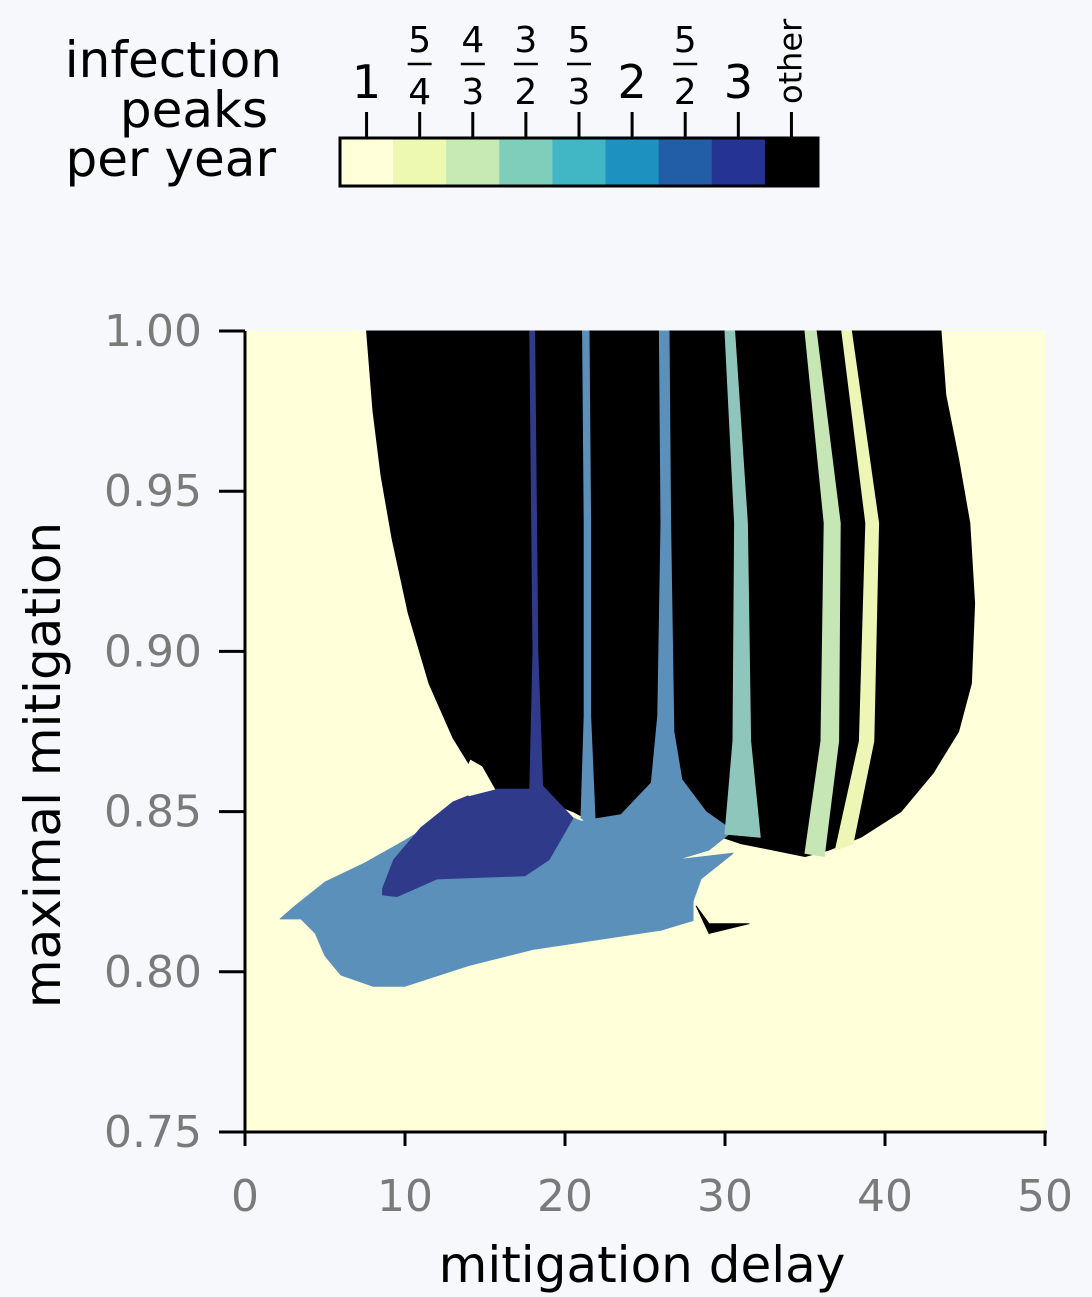 This screenshot has height=1297, width=1092. What do you see at coordinates (479, 778) in the screenshot?
I see `hole-region` at bounding box center [479, 778].